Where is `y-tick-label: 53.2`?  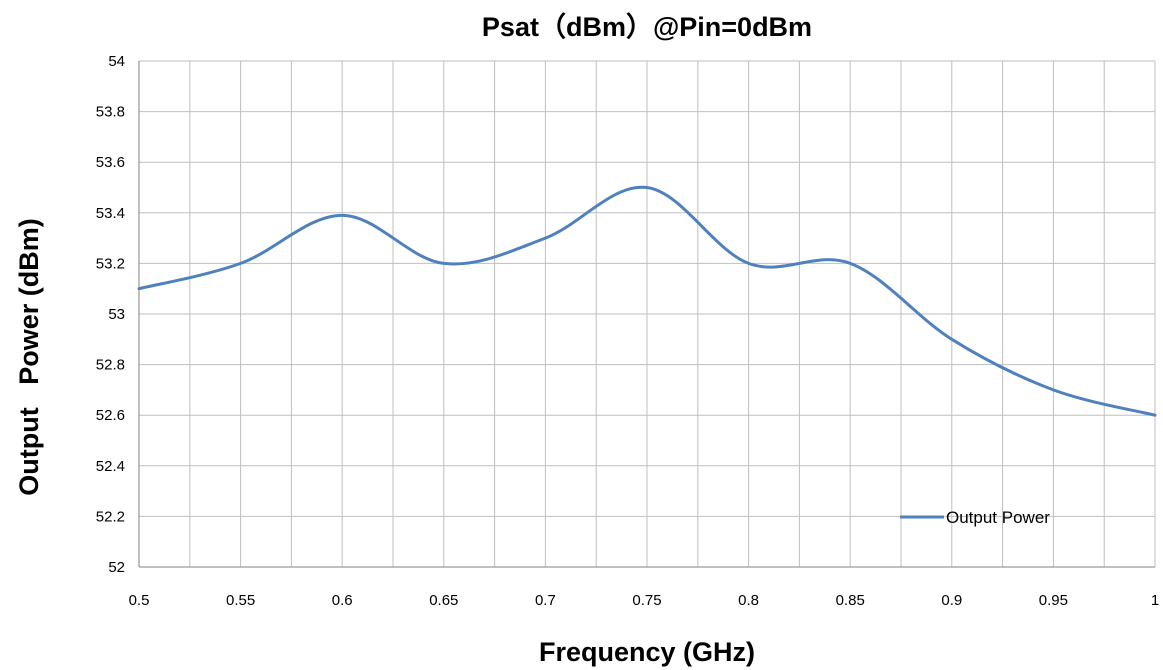
y-tick-label: 53.2 is located at coordinates (110, 263).